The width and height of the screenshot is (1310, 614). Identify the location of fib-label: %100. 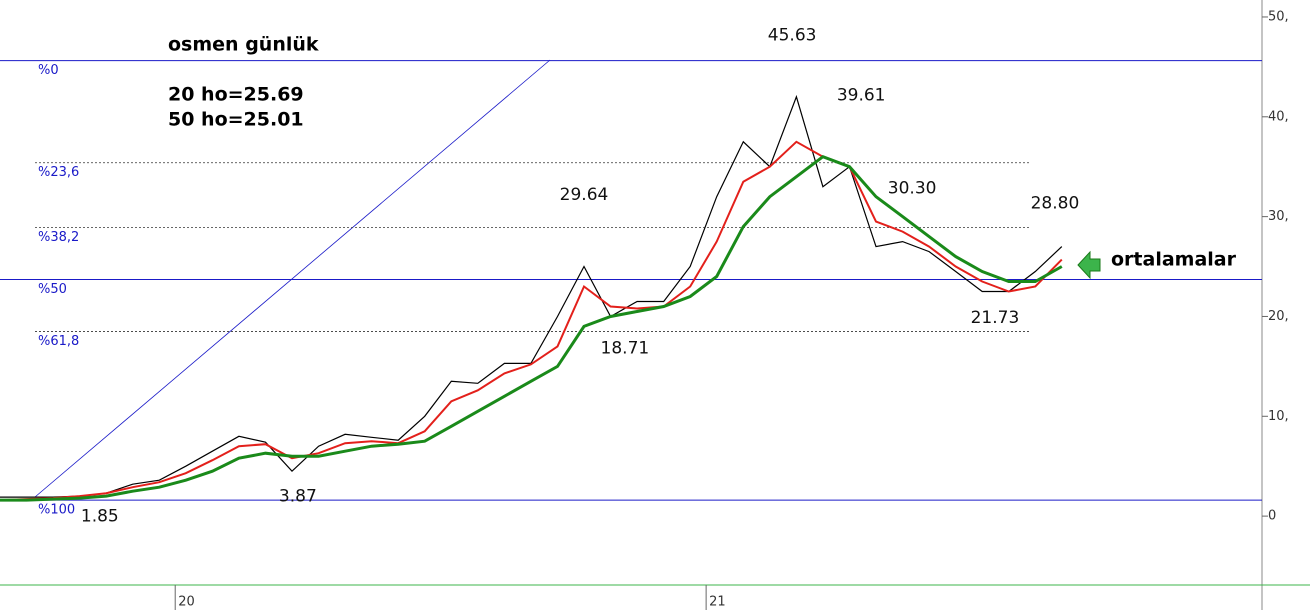
(56, 510).